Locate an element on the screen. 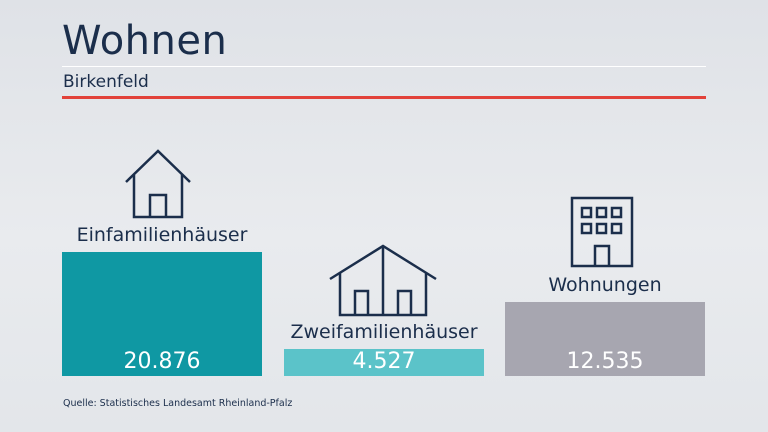  bar-value-label: 4.527 is located at coordinates (384, 361).